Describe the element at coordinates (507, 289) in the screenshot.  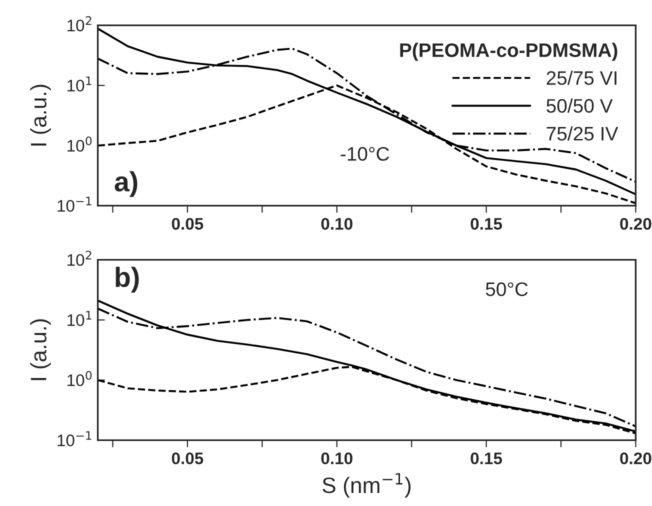
I see `annotation: 50°C` at that location.